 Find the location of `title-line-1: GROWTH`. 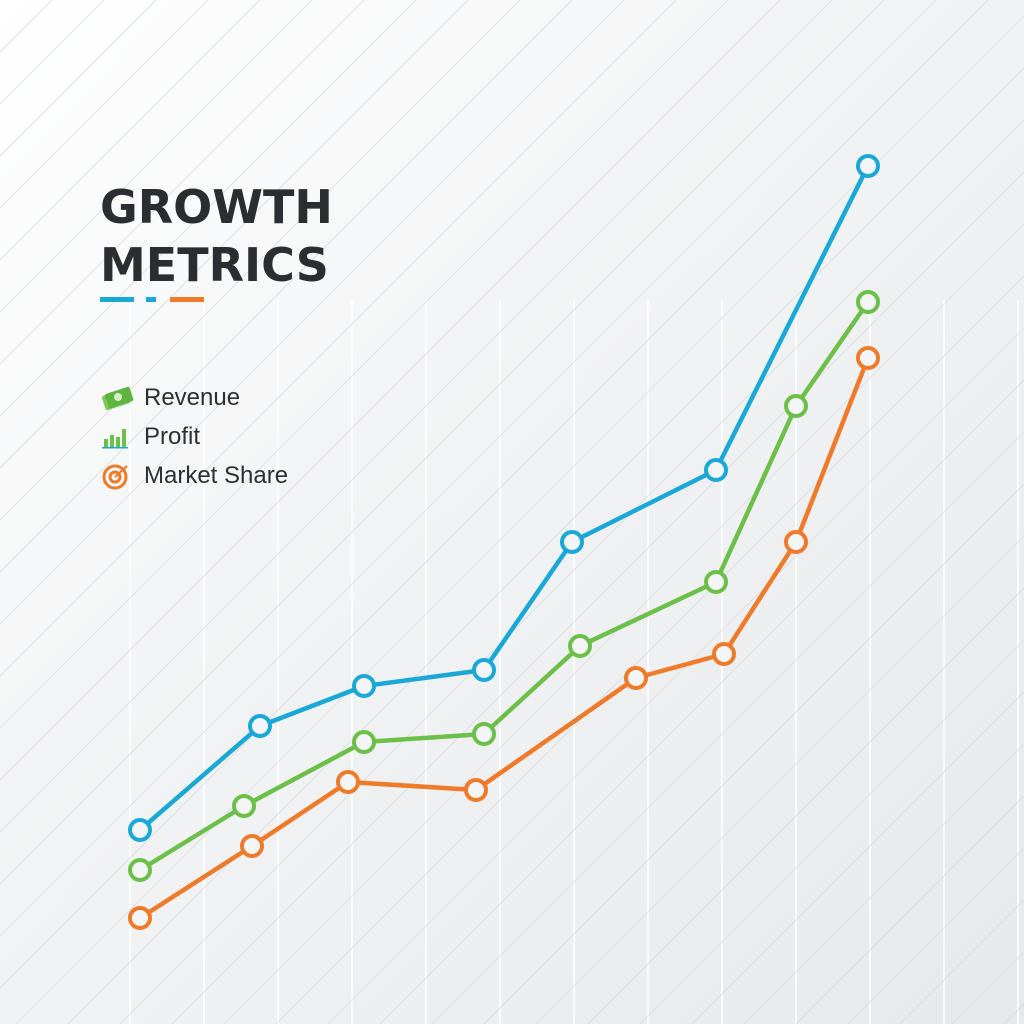

title-line-1: GROWTH is located at coordinates (216, 207).